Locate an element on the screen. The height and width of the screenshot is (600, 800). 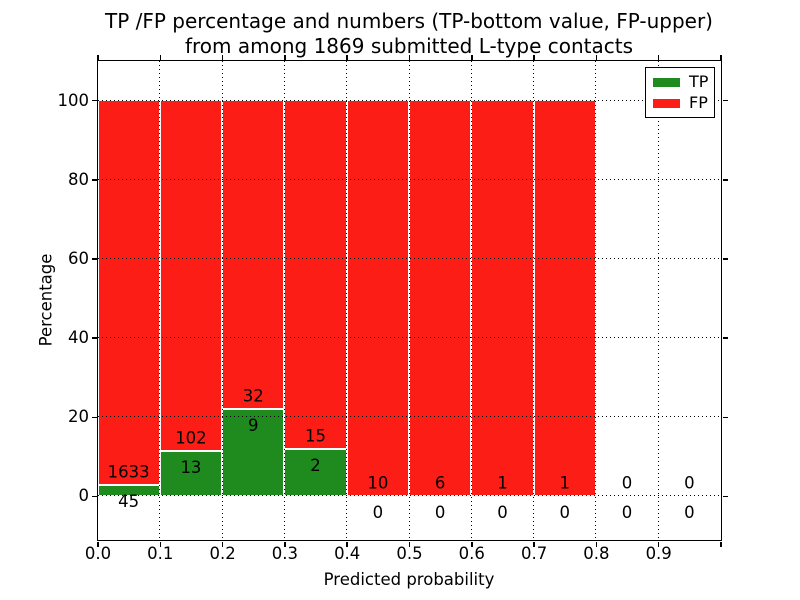
x-tick-label: 0.9 is located at coordinates (658, 553).